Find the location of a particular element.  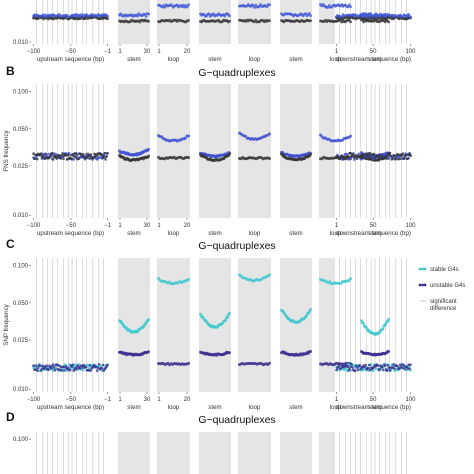

panel-letter-b: B is located at coordinates (10, 71).